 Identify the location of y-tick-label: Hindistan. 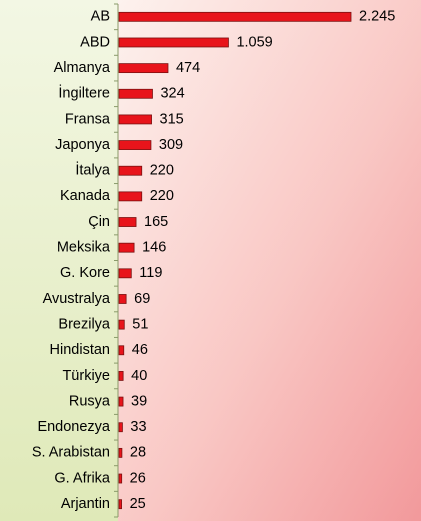
(80, 350).